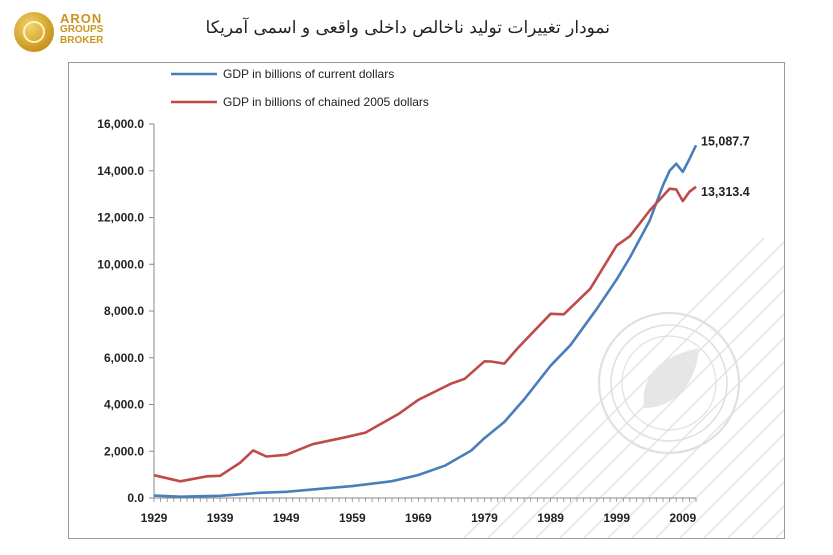  I want to click on brand-logo: ARON GROUPS BROKER, so click(89, 35).